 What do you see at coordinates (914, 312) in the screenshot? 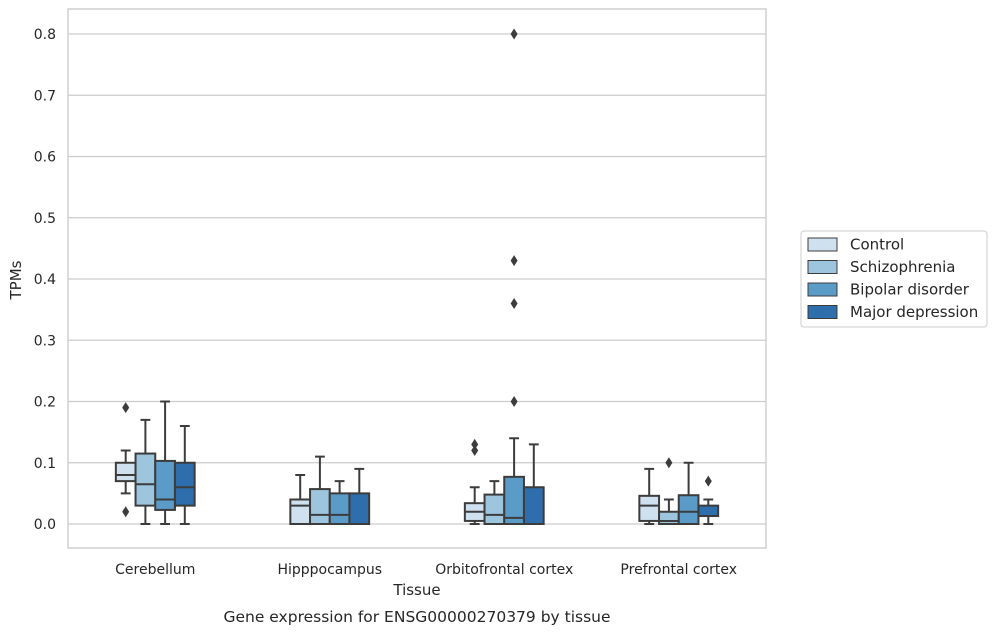
I see `legend-label: Major depression` at bounding box center [914, 312].